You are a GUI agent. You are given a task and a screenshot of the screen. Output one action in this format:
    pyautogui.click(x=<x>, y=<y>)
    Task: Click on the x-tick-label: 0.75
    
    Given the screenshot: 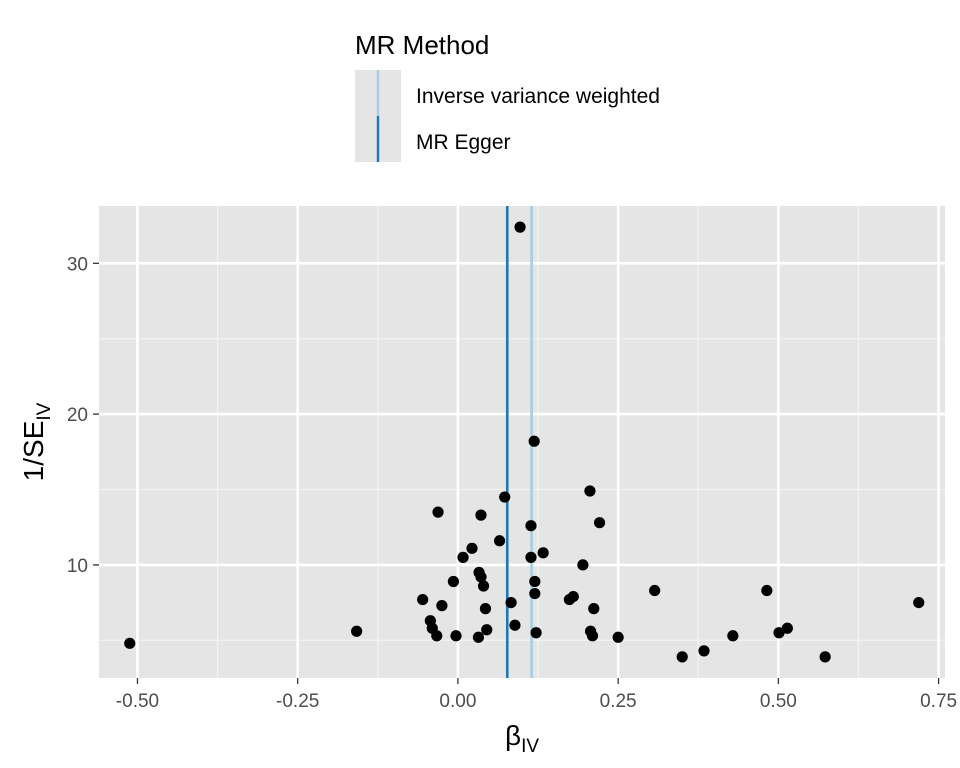 What is the action you would take?
    pyautogui.click(x=938, y=701)
    